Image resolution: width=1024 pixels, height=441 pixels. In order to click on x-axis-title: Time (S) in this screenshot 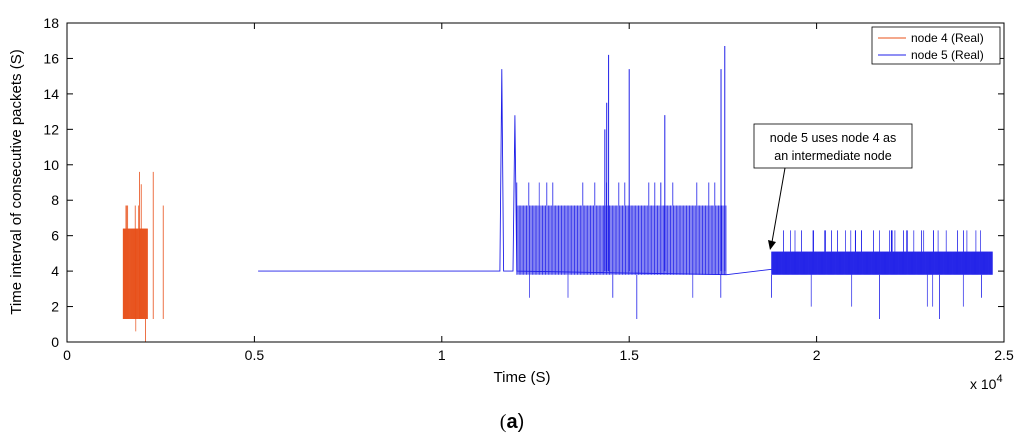, I will do `click(522, 377)`.